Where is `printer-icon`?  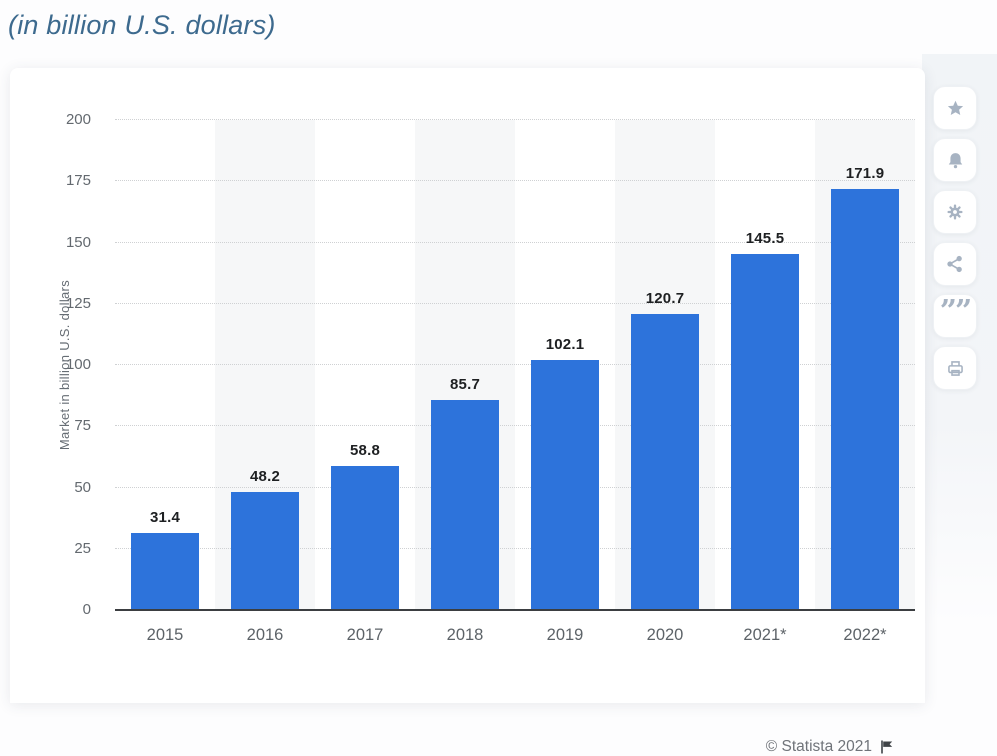
printer-icon is located at coordinates (955, 368).